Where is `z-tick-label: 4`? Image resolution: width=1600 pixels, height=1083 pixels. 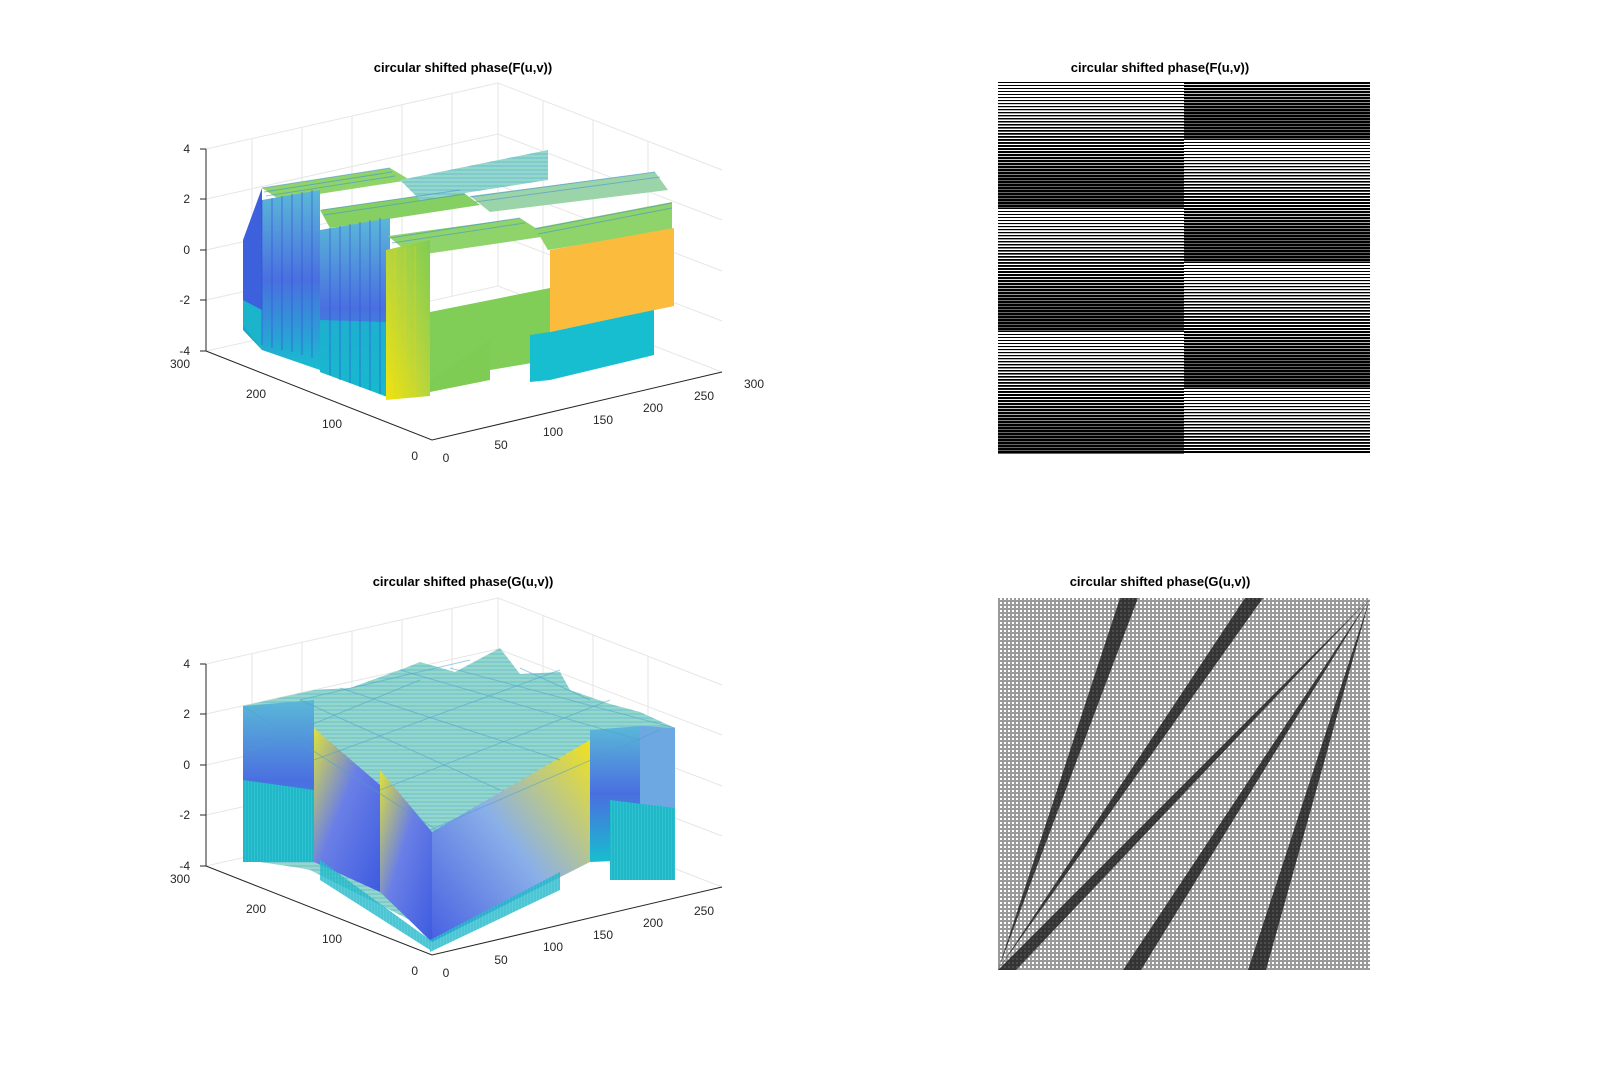
z-tick-label: 4 is located at coordinates (186, 149).